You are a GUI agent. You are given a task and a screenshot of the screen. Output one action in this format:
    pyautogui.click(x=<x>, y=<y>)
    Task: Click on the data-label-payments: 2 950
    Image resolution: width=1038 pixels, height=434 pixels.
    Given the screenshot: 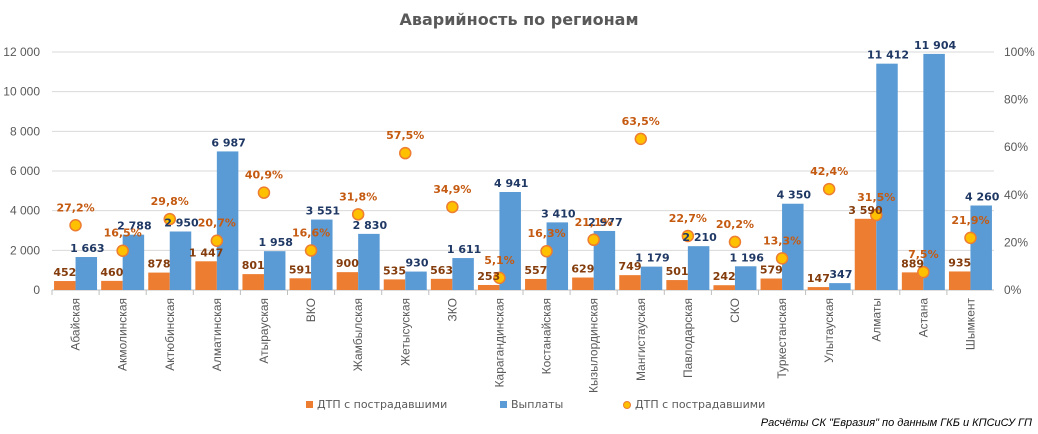 What is the action you would take?
    pyautogui.click(x=181, y=222)
    